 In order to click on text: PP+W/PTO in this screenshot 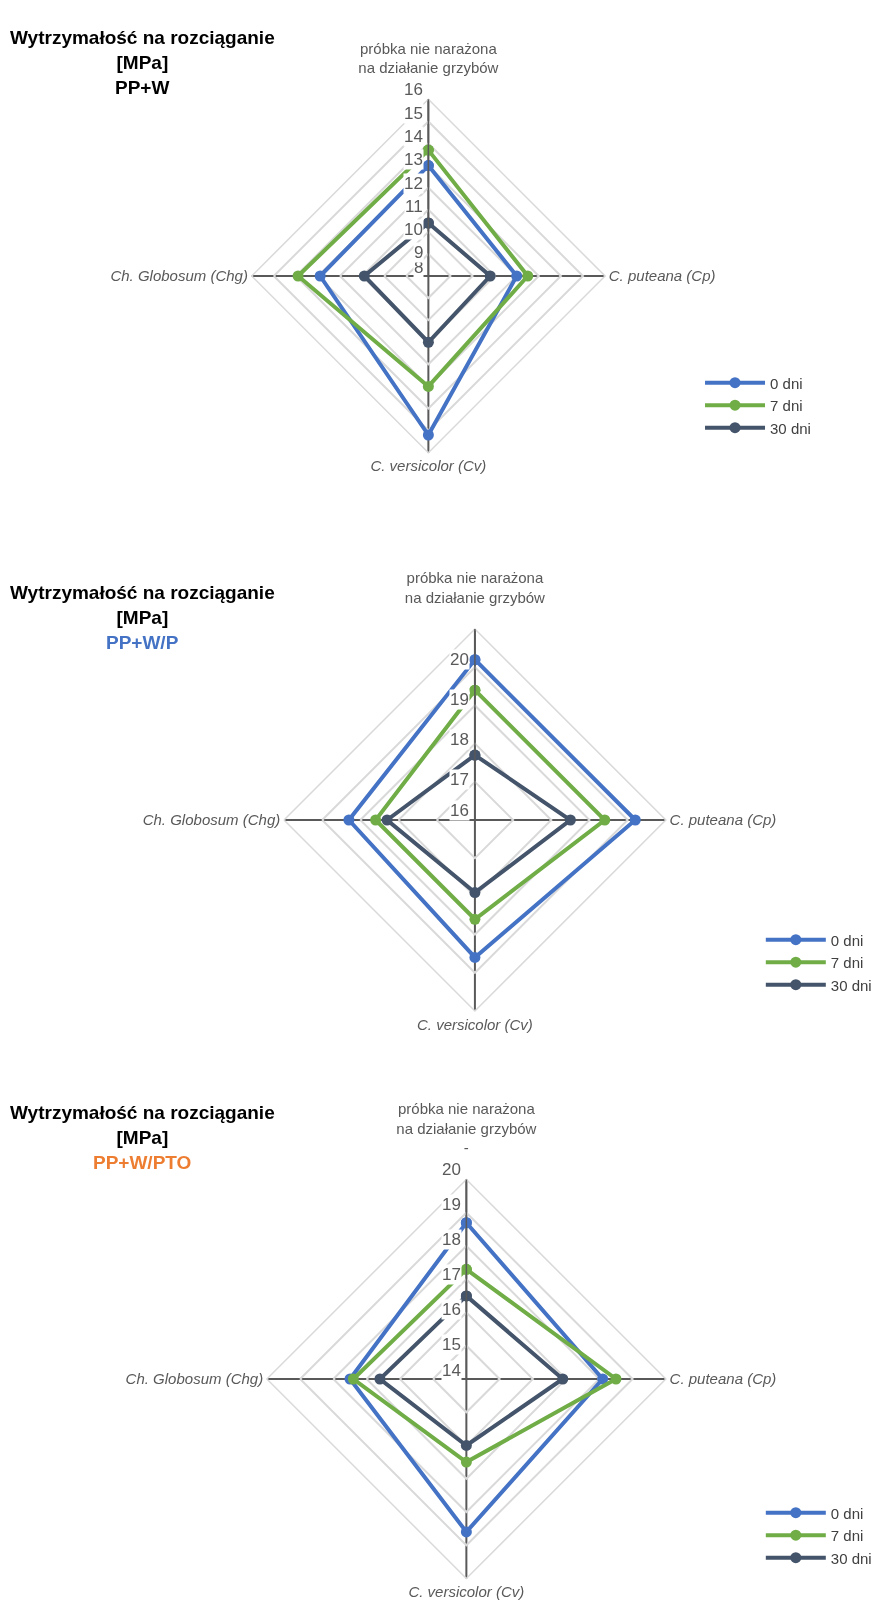, I will do `click(142, 1162)`.